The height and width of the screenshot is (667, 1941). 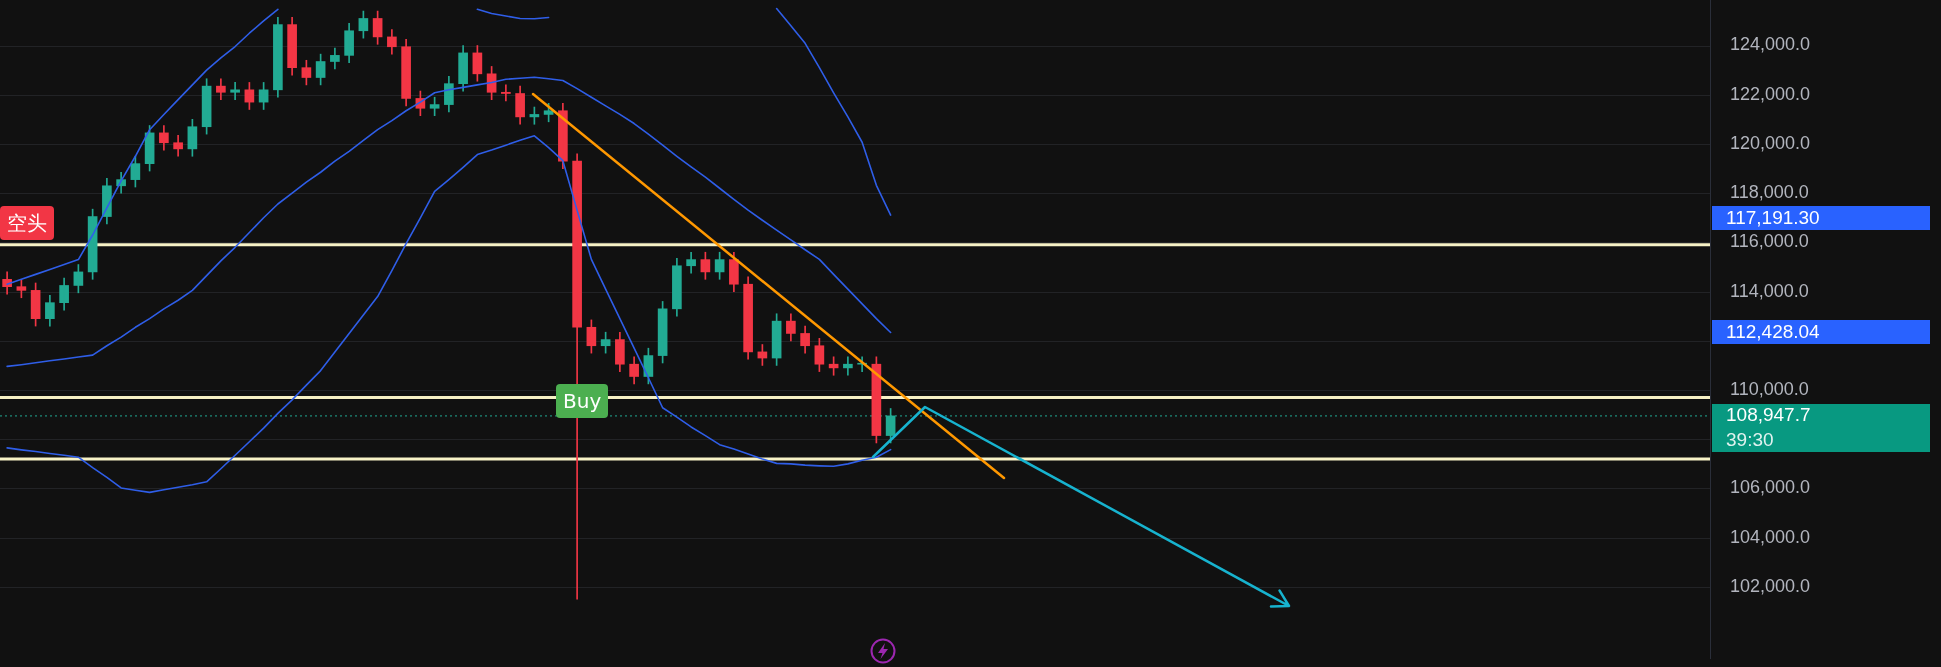 I want to click on y-tick-label: 122,000.0, so click(x=1770, y=93).